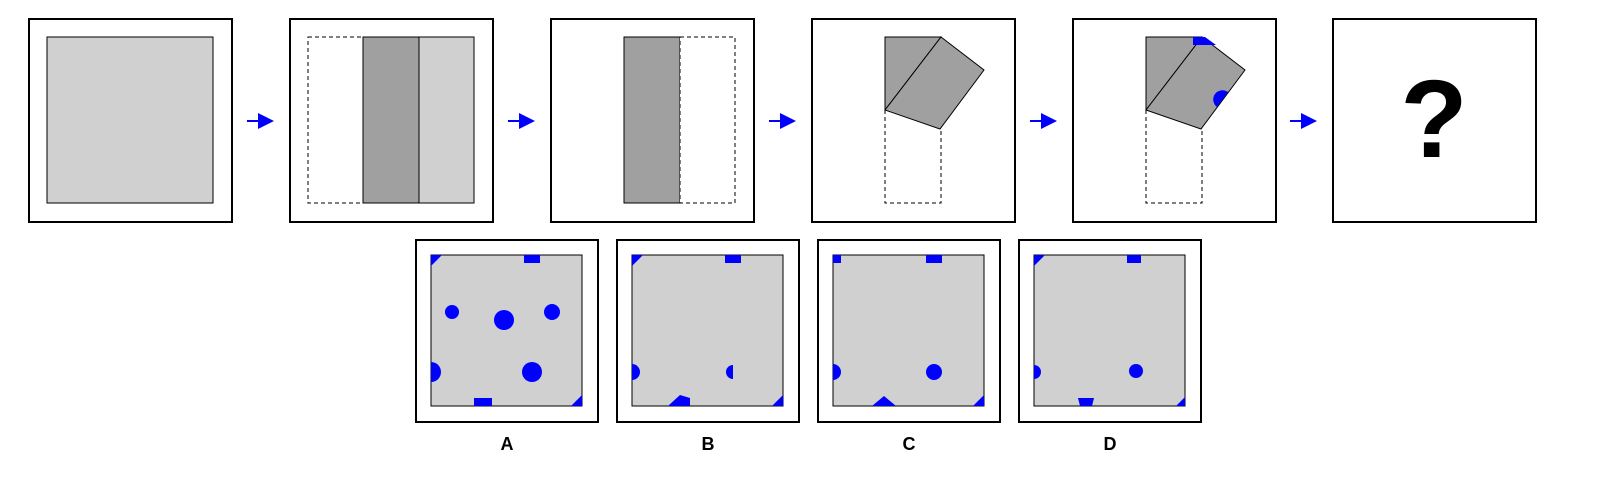 Image resolution: width=1610 pixels, height=490 pixels. I want to click on step-3-panel, so click(652, 120).